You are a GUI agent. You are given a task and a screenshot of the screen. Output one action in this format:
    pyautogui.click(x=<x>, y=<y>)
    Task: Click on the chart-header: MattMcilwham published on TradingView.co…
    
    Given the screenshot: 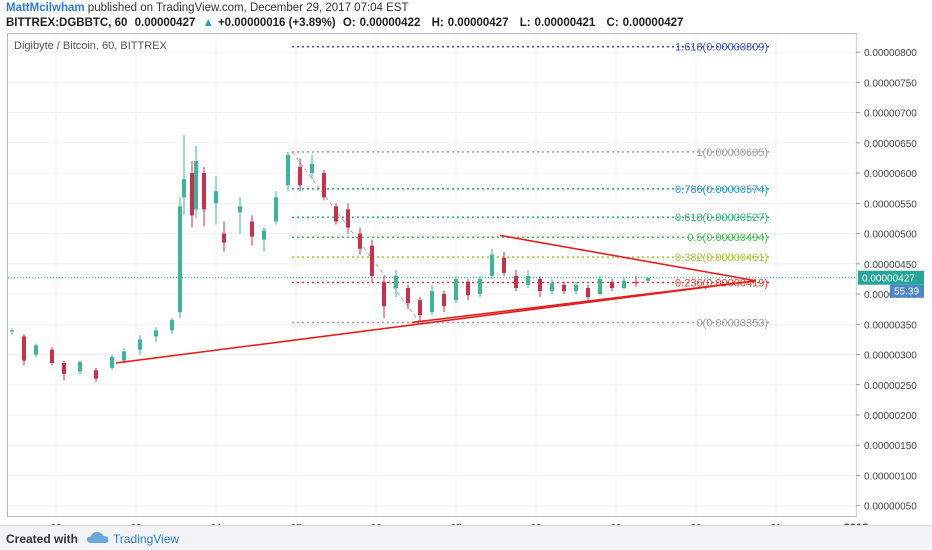 What is the action you would take?
    pyautogui.click(x=466, y=16)
    